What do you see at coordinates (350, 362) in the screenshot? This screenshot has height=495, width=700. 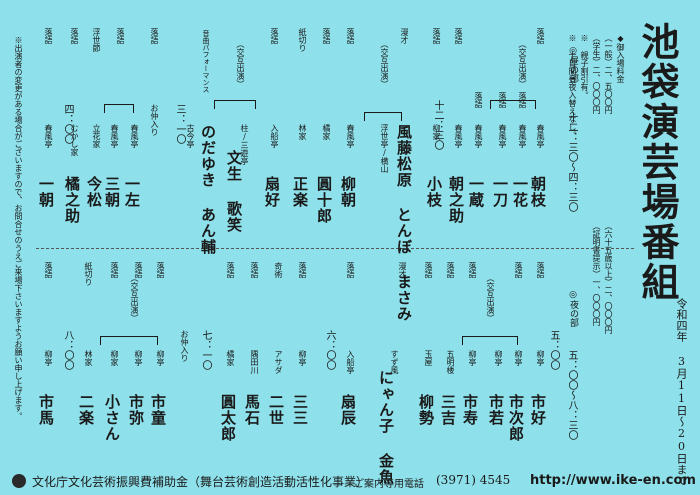 I see `night-house-8: 入船亭` at bounding box center [350, 362].